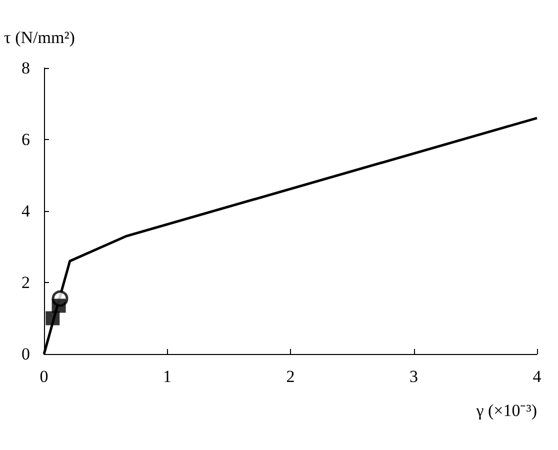 This screenshot has width=558, height=450. Describe the element at coordinates (26, 282) in the screenshot. I see `y-tick-label: 2` at that location.